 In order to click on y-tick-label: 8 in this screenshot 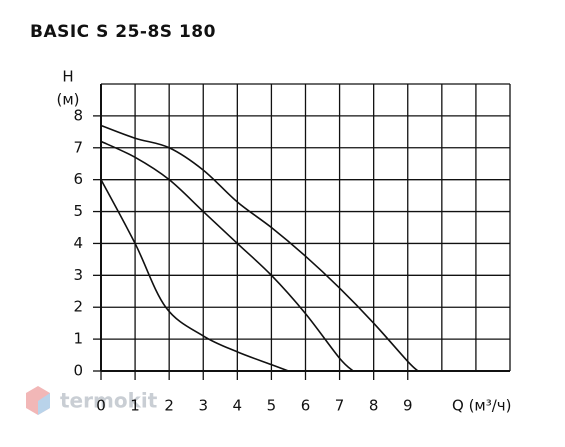, I will do `click(78, 115)`.